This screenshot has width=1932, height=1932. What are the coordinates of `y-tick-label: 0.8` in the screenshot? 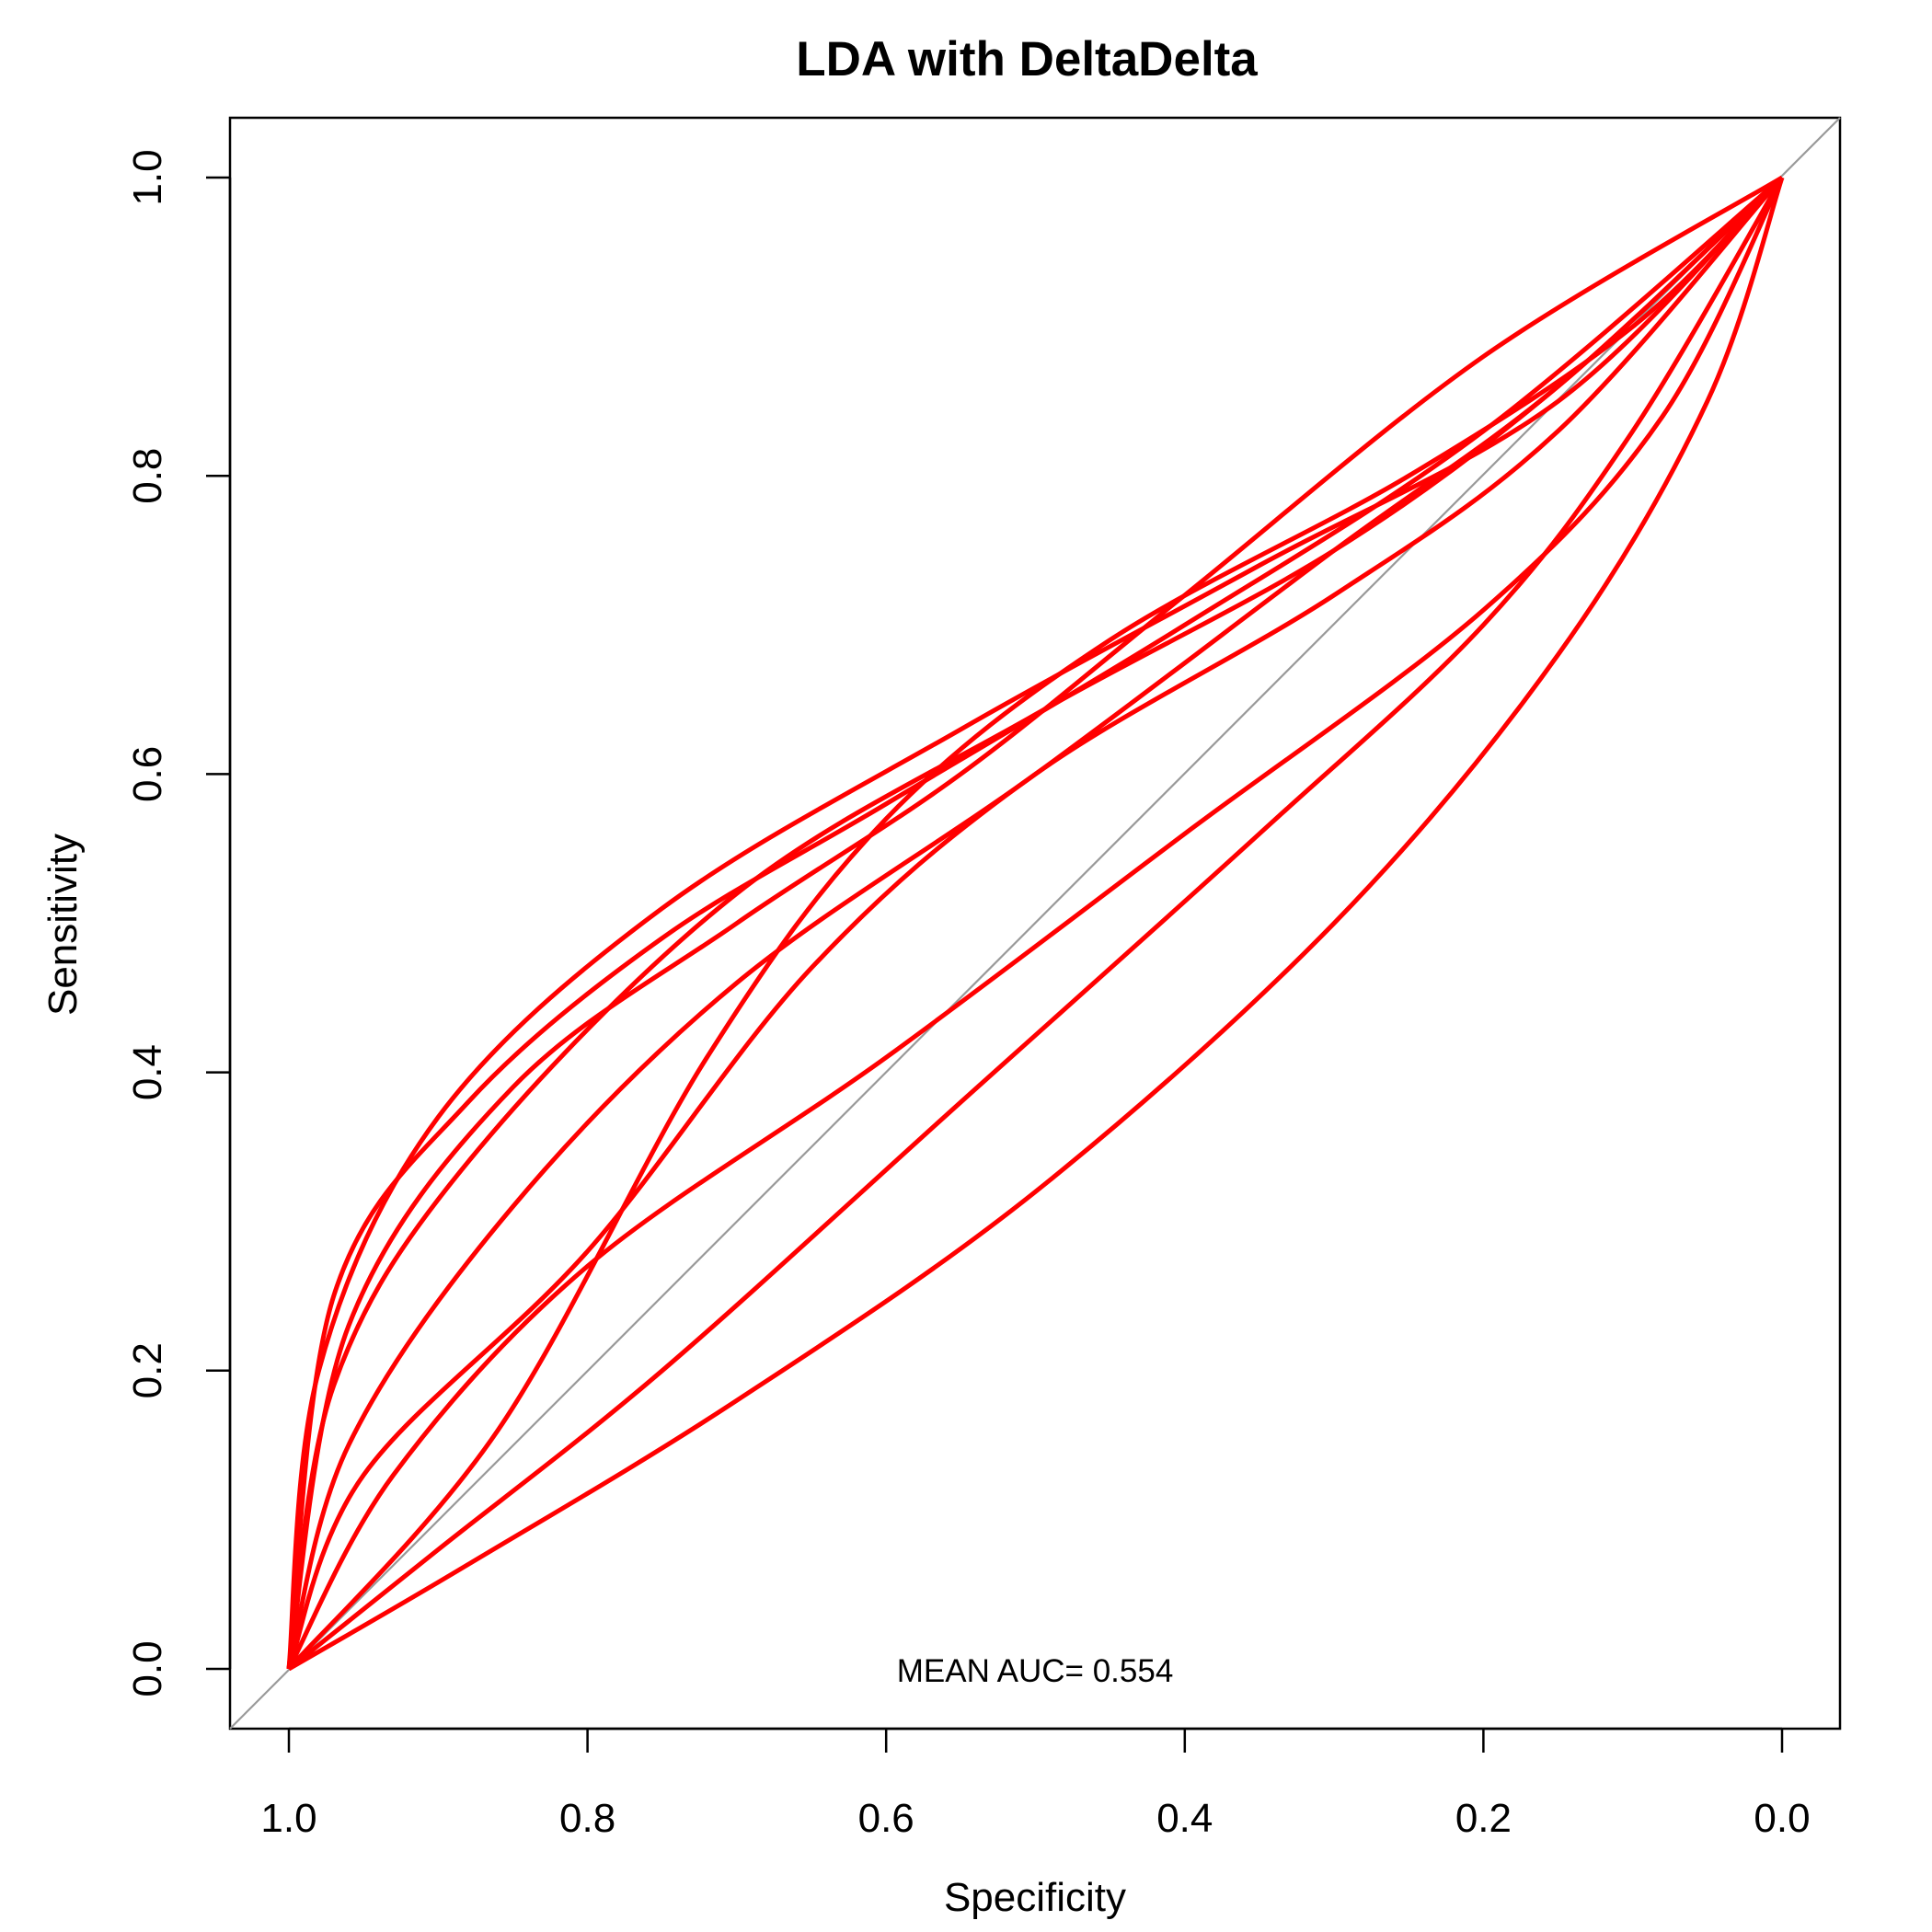 It's located at (147, 476).